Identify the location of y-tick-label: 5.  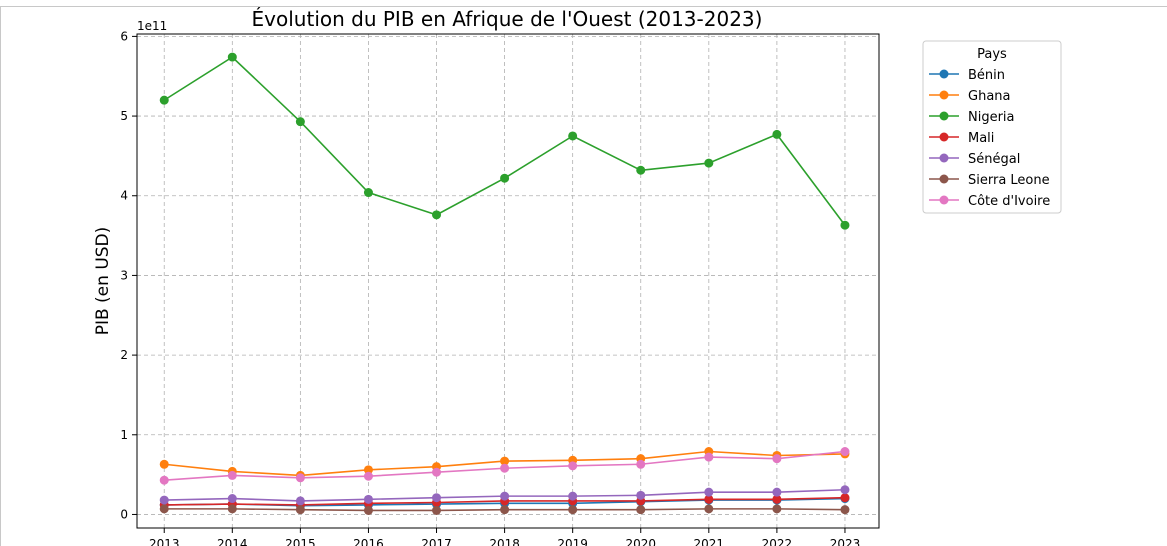
(124, 116).